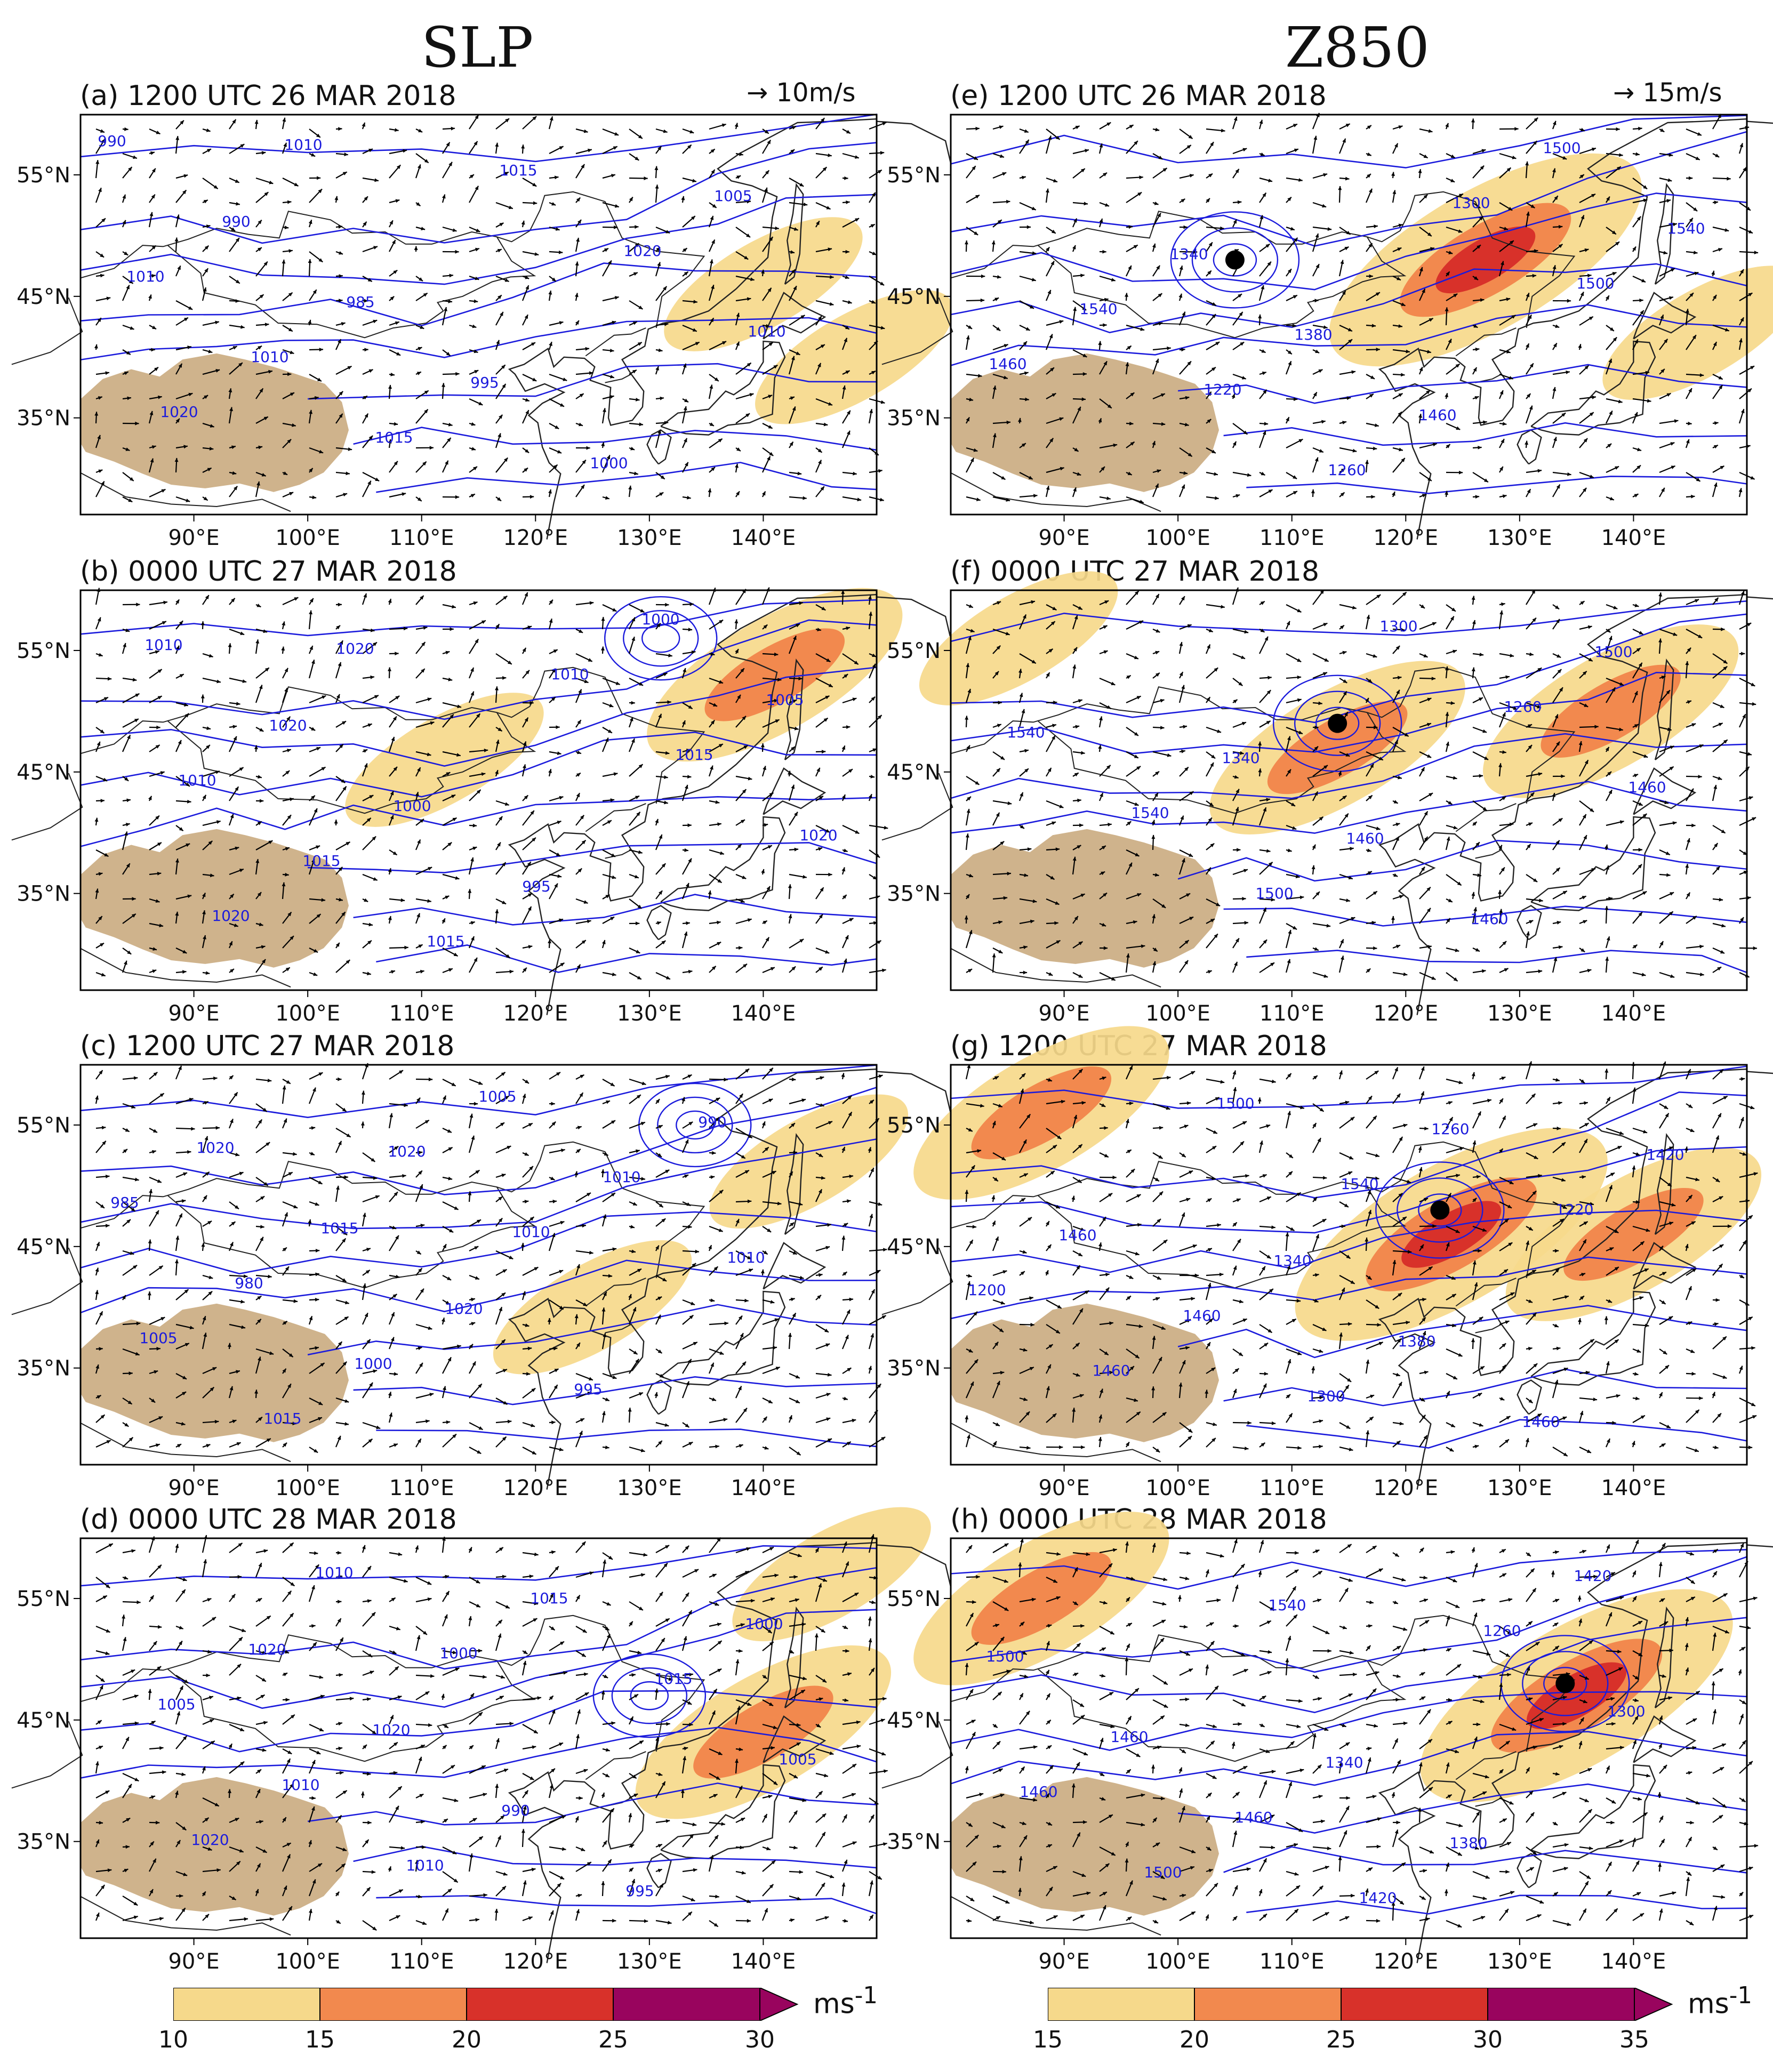 The width and height of the screenshot is (1773, 2072). I want to click on contour-label: 985, so click(124, 1202).